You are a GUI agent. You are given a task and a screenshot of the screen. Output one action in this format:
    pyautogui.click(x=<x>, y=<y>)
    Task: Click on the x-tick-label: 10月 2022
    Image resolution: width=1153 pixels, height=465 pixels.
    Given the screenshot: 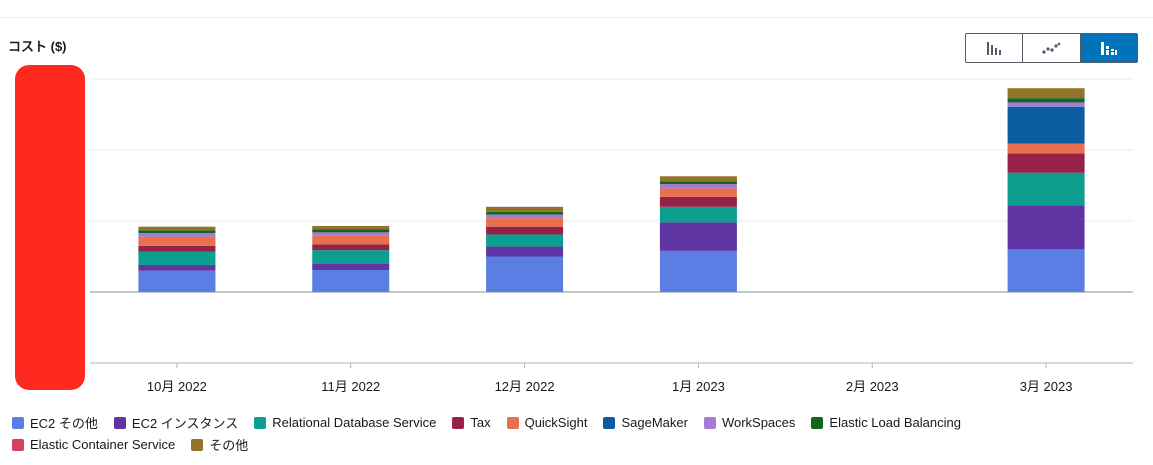 What is the action you would take?
    pyautogui.click(x=177, y=386)
    